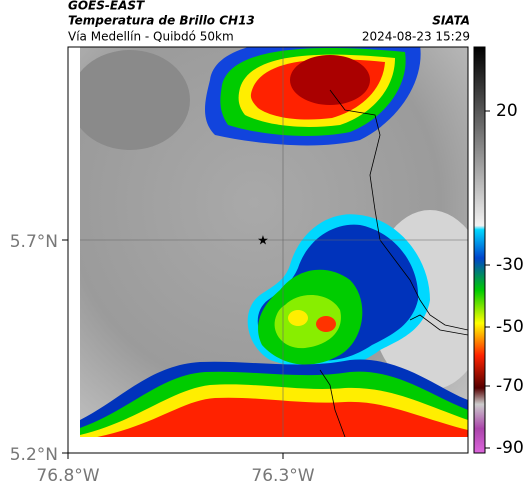 Image resolution: width=526 pixels, height=495 pixels. Describe the element at coordinates (282, 476) in the screenshot. I see `lon-label: 76.3°W` at that location.